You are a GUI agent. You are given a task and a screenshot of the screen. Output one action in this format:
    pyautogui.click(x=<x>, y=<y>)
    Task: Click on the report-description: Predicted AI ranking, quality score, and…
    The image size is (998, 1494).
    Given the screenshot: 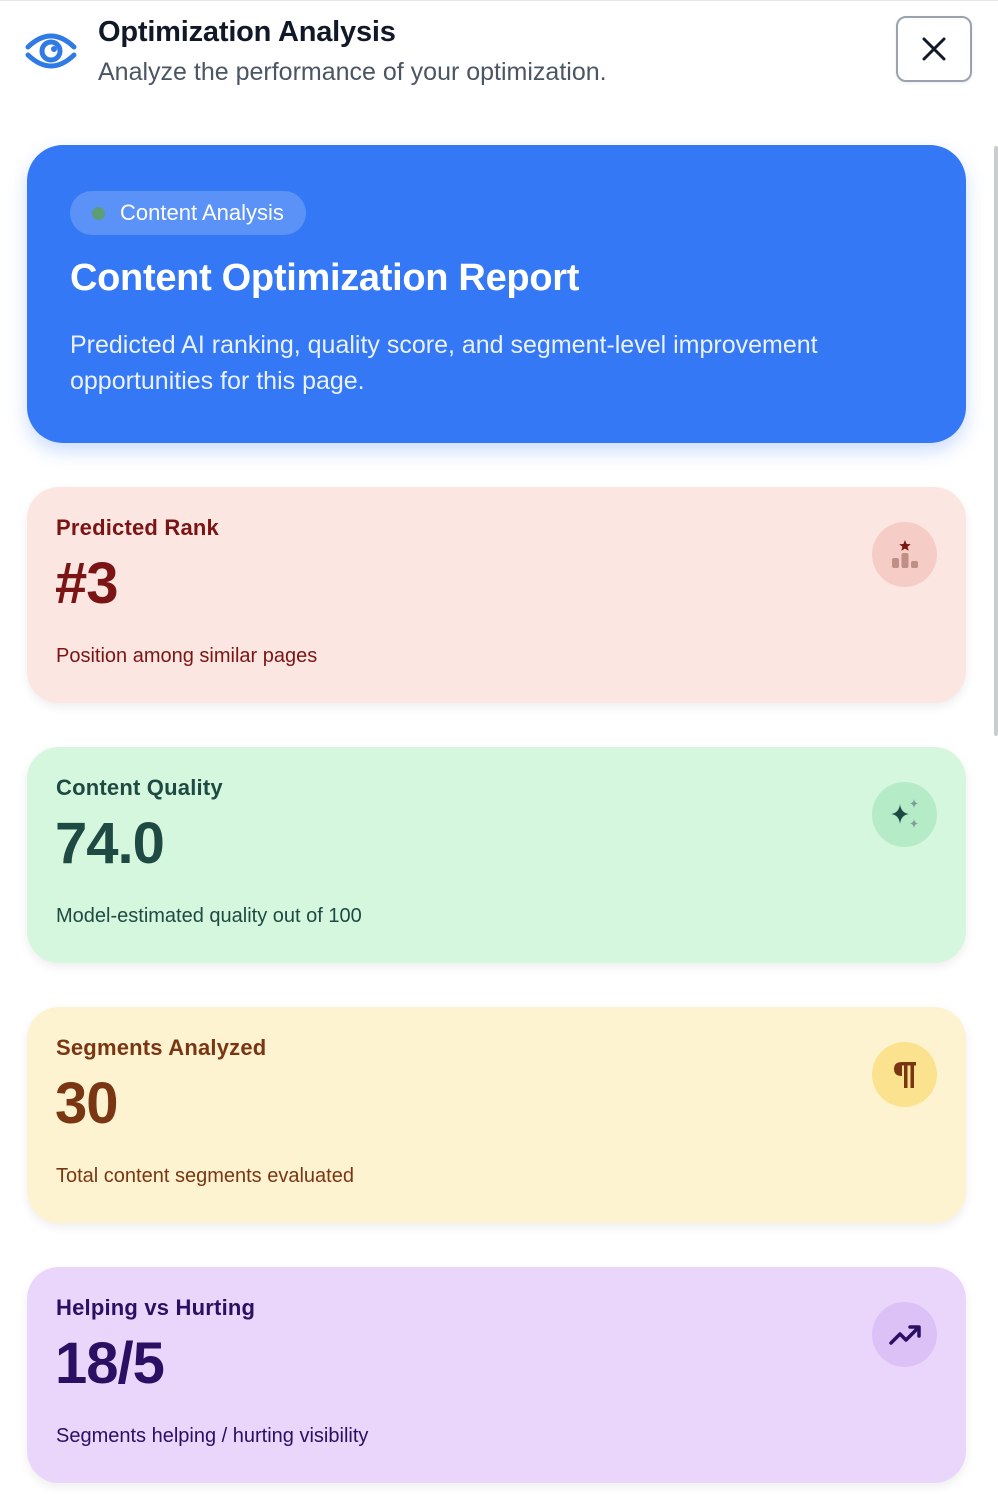 What is the action you would take?
    pyautogui.click(x=444, y=363)
    